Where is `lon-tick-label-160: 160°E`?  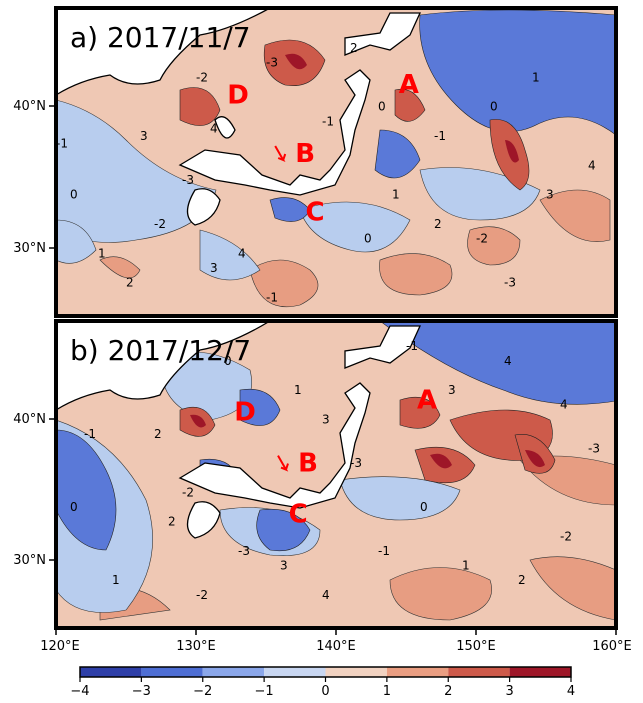 lon-tick-label-160: 160°E is located at coordinates (612, 646).